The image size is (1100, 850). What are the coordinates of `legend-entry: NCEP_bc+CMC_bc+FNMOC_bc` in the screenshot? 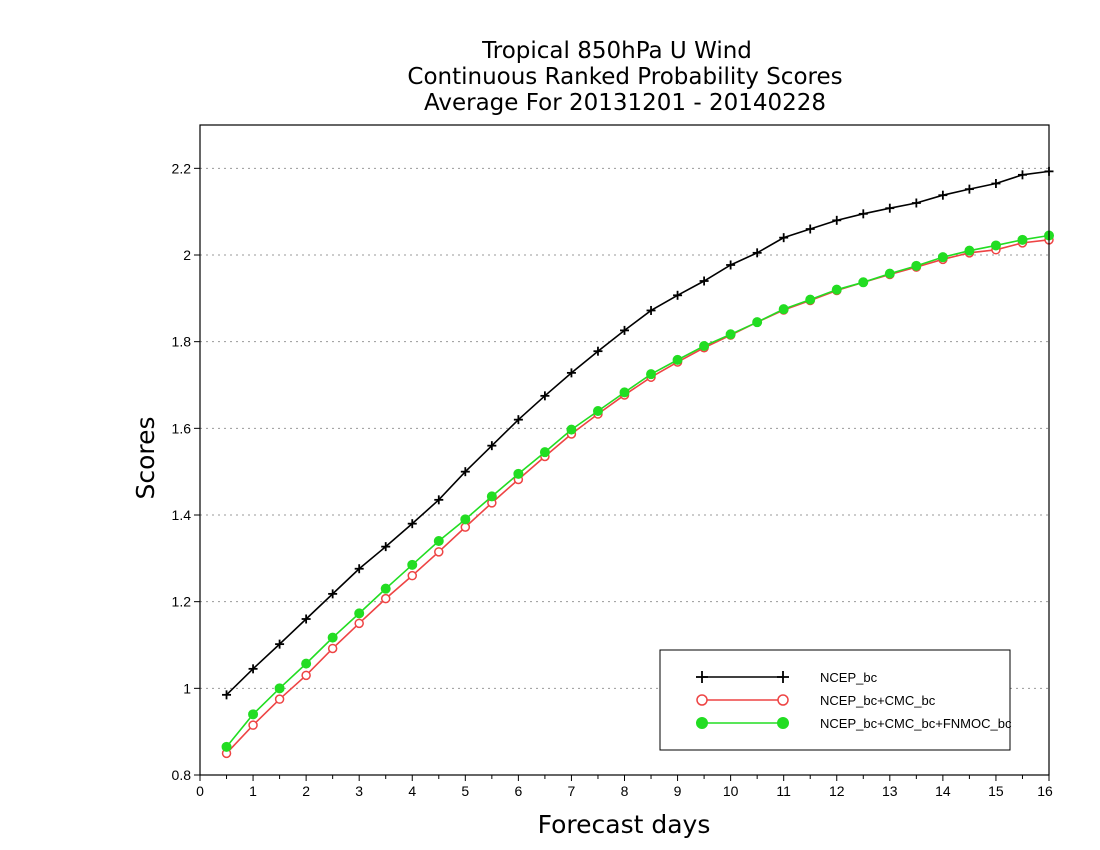 It's located at (854, 723).